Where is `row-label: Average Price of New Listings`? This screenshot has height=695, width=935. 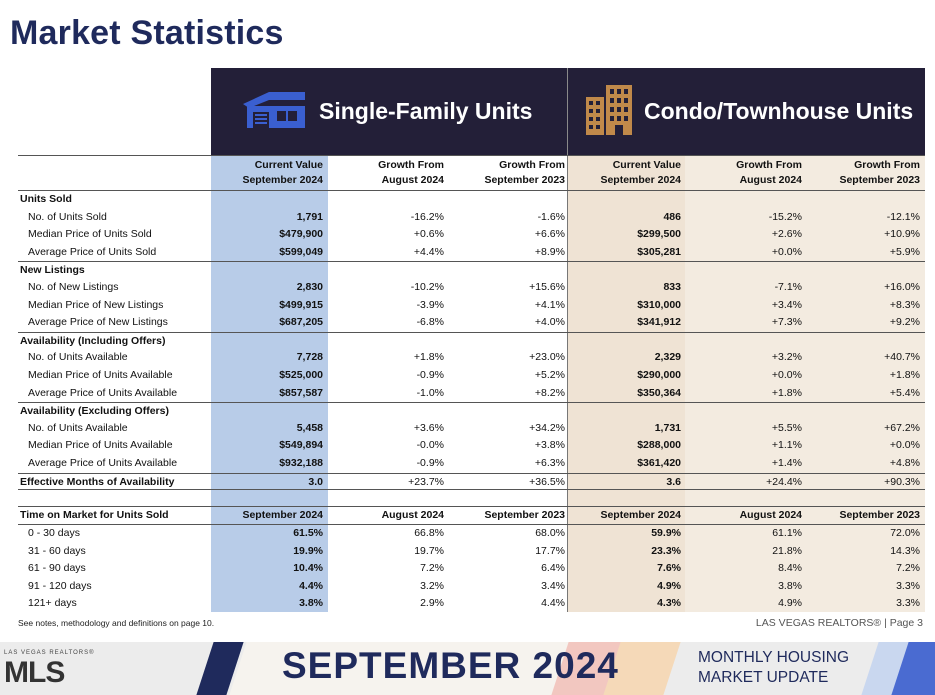 row-label: Average Price of New Listings is located at coordinates (98, 322).